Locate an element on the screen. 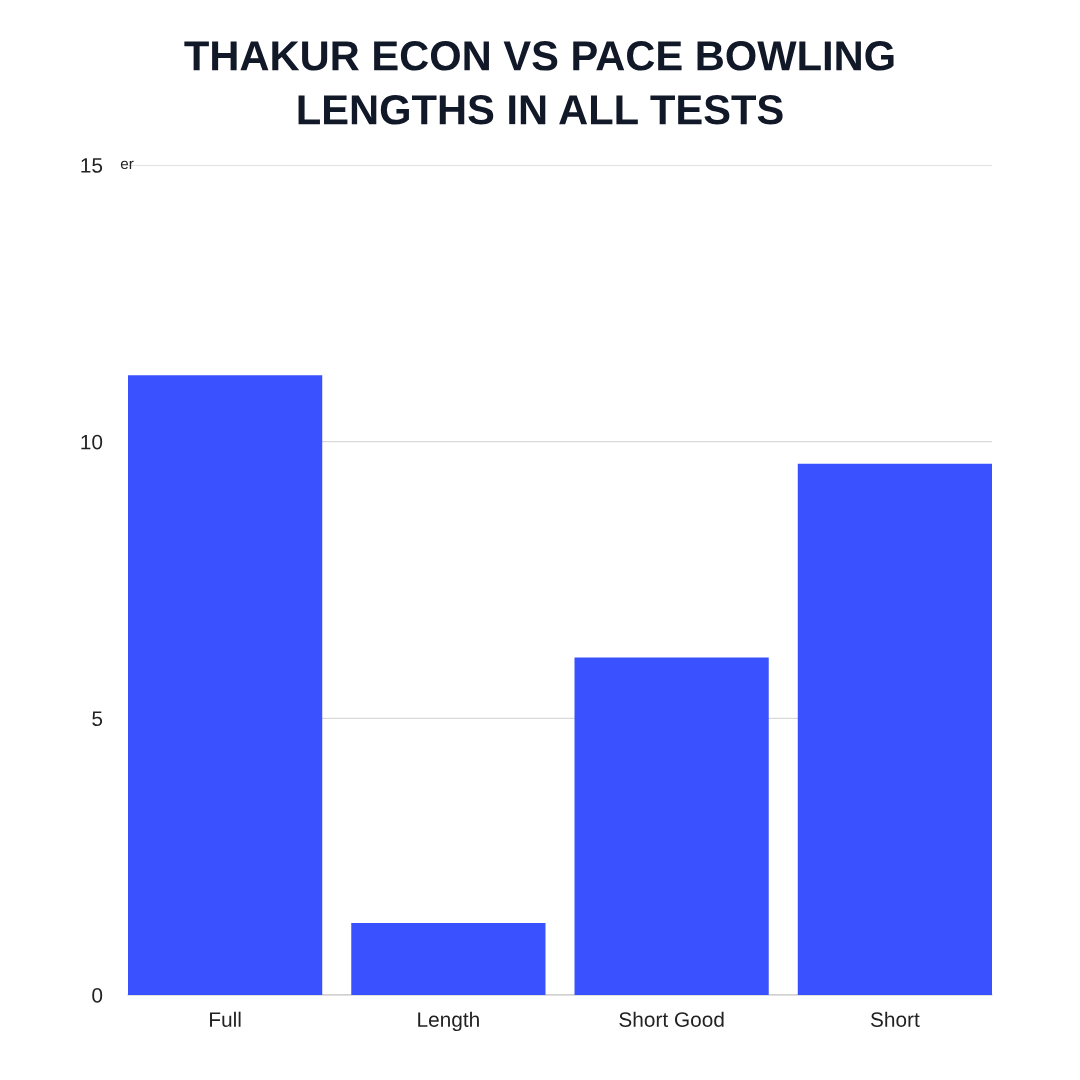 The image size is (1080, 1080). y-tick-label: 10 is located at coordinates (92, 442).